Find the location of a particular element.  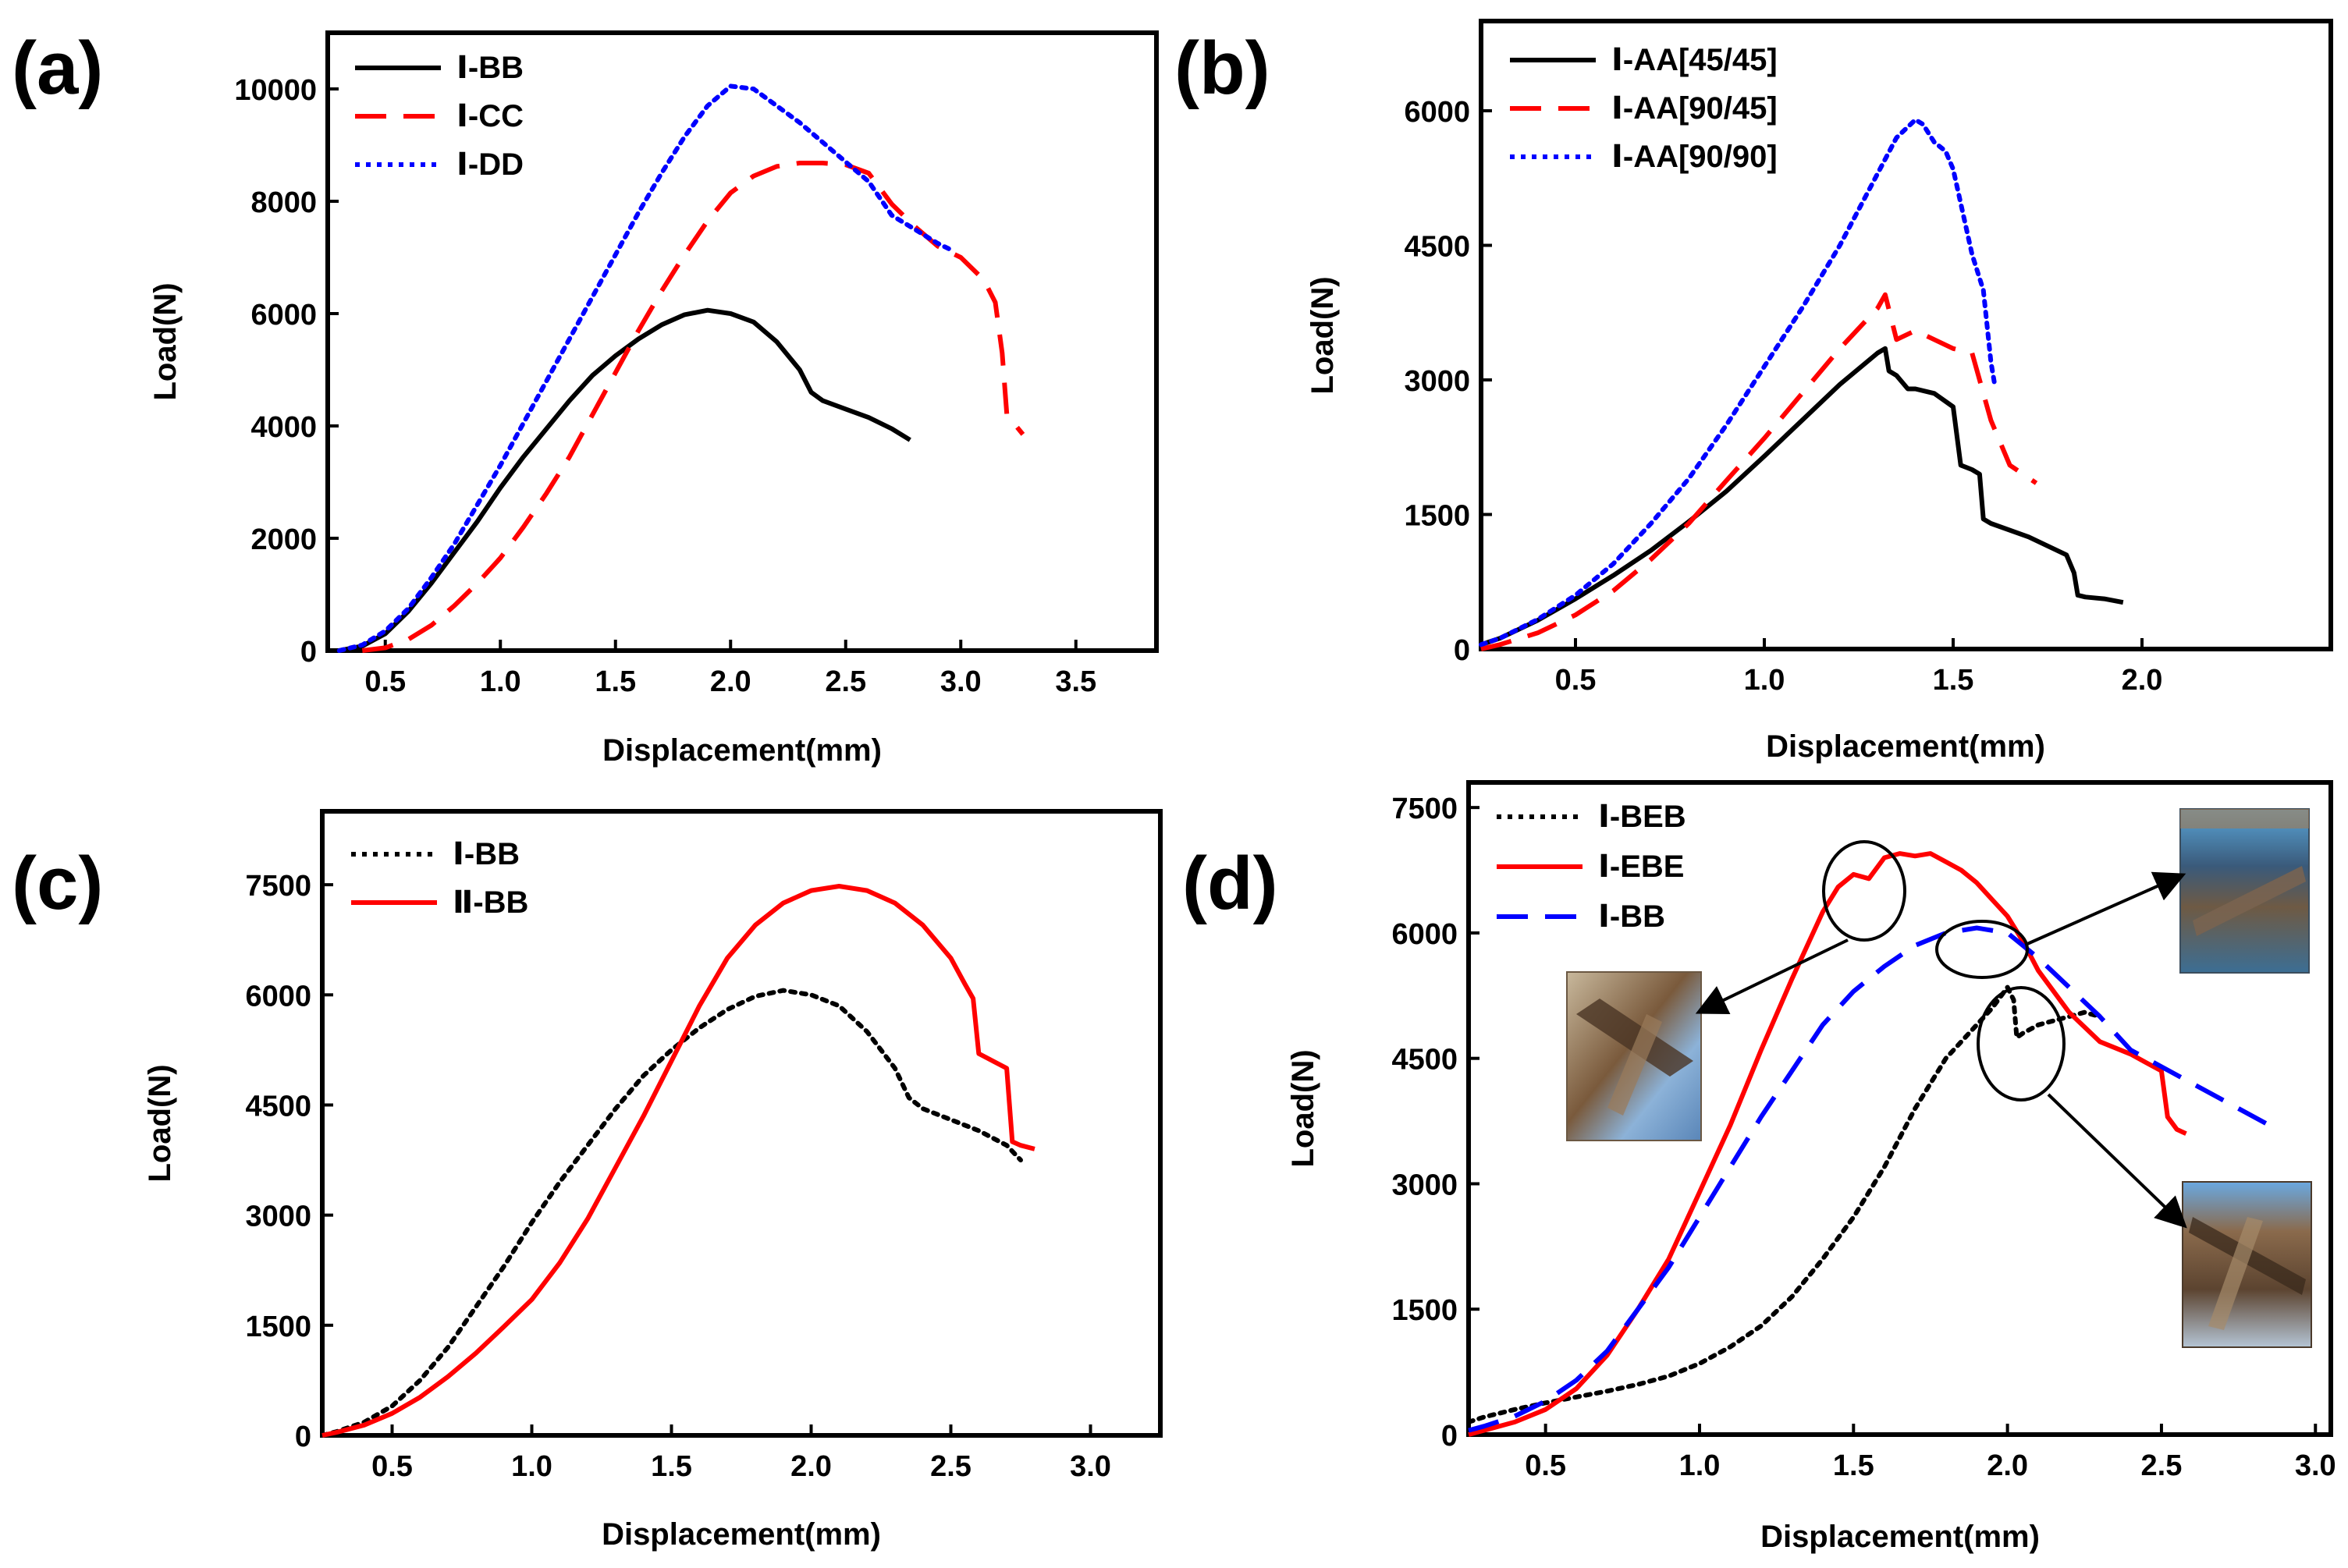

series-group-d is located at coordinates (1869, 1144).